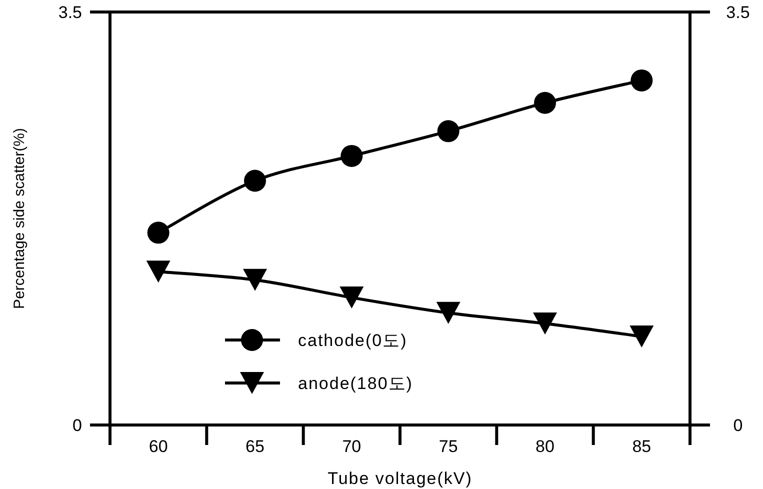 The width and height of the screenshot is (763, 489). I want to click on legend-label: anode(180도), so click(355, 383).